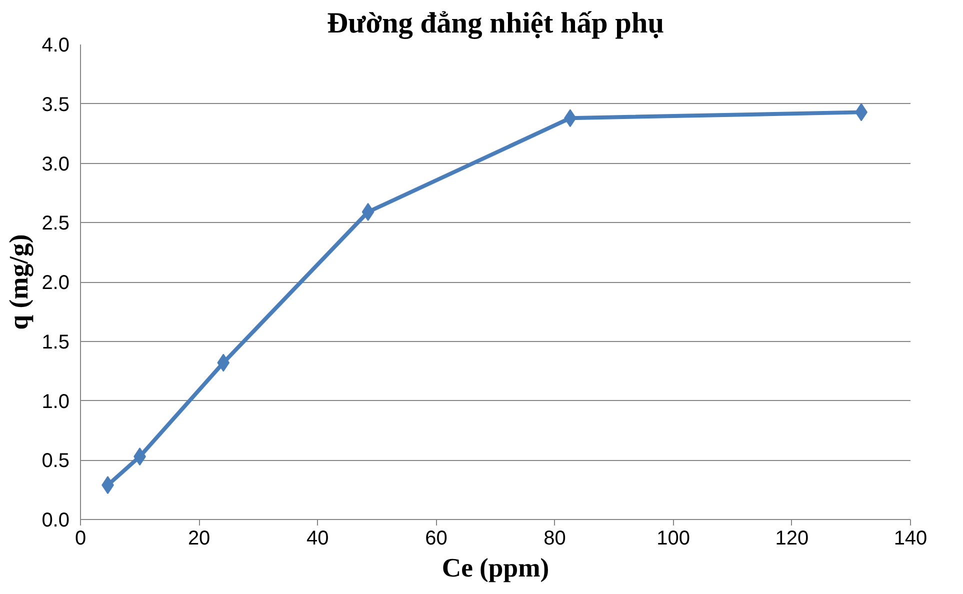  Describe the element at coordinates (56, 164) in the screenshot. I see `y-tick-label: 3.0` at that location.